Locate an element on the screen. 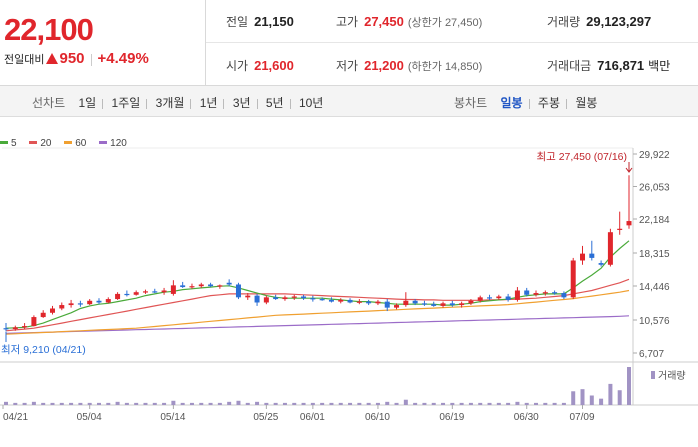 The image size is (698, 447). candle-weekly: 주봉 is located at coordinates (548, 103).